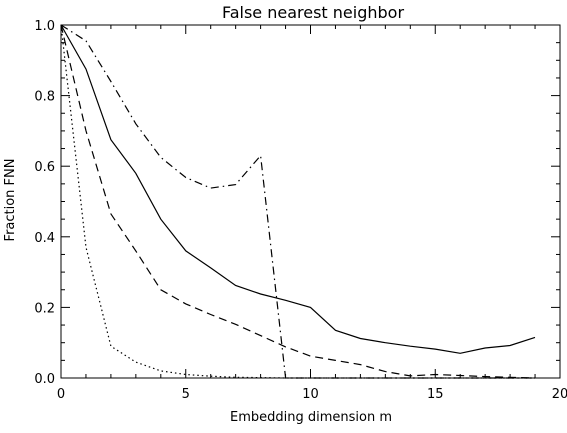 The image size is (567, 433). I want to click on y-tick-label: 0.6, so click(44, 167).